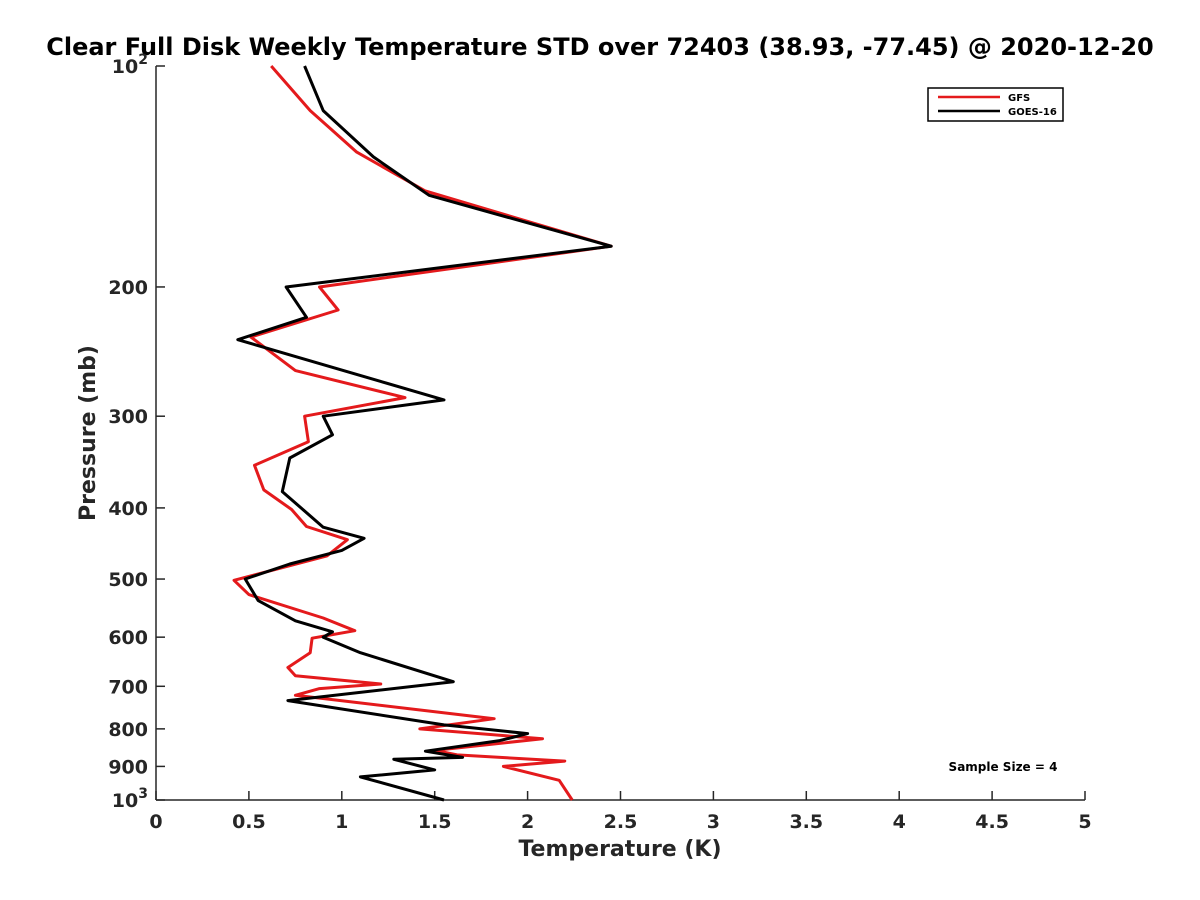 The width and height of the screenshot is (1200, 900). Describe the element at coordinates (128, 288) in the screenshot. I see `y-tick-label: 200` at that location.